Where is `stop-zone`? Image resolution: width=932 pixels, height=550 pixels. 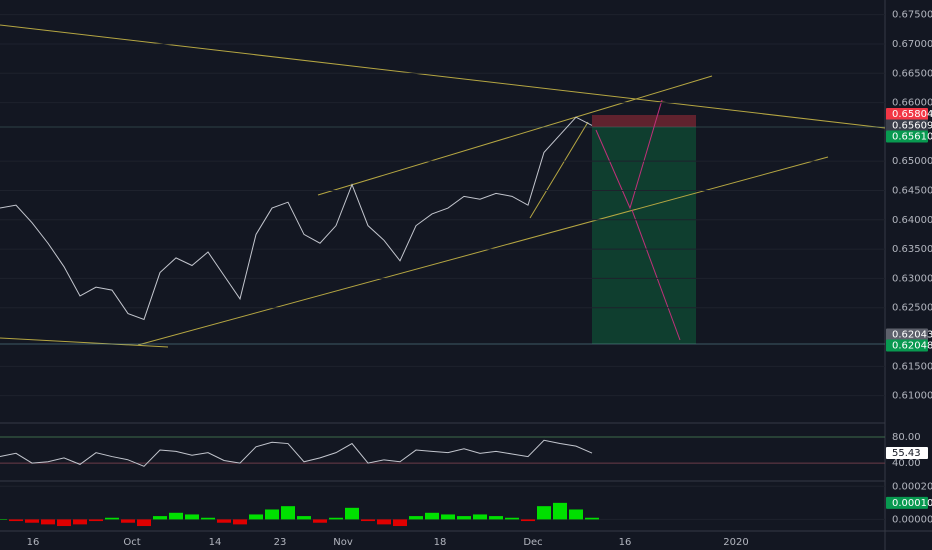 stop-zone is located at coordinates (644, 121).